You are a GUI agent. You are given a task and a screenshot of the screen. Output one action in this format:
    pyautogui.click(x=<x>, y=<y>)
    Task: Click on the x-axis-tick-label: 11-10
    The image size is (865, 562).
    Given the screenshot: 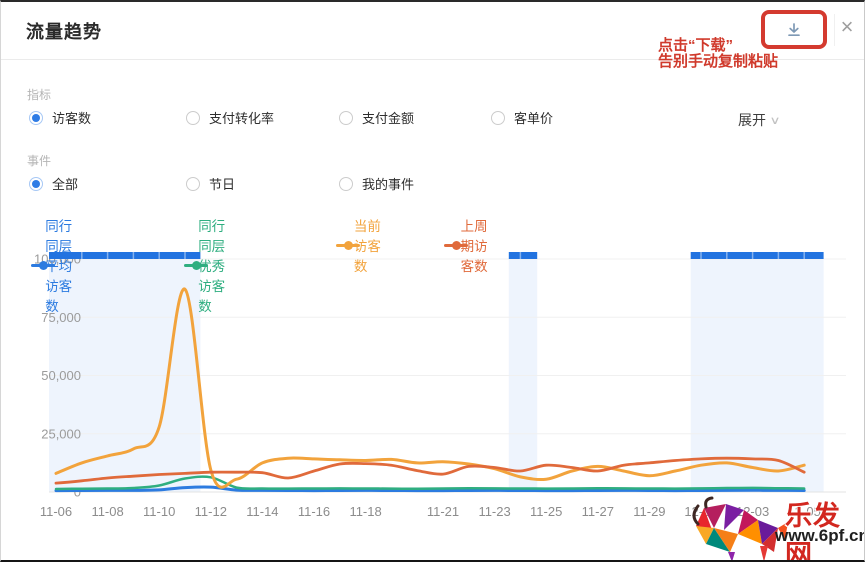 What is the action you would take?
    pyautogui.click(x=159, y=511)
    